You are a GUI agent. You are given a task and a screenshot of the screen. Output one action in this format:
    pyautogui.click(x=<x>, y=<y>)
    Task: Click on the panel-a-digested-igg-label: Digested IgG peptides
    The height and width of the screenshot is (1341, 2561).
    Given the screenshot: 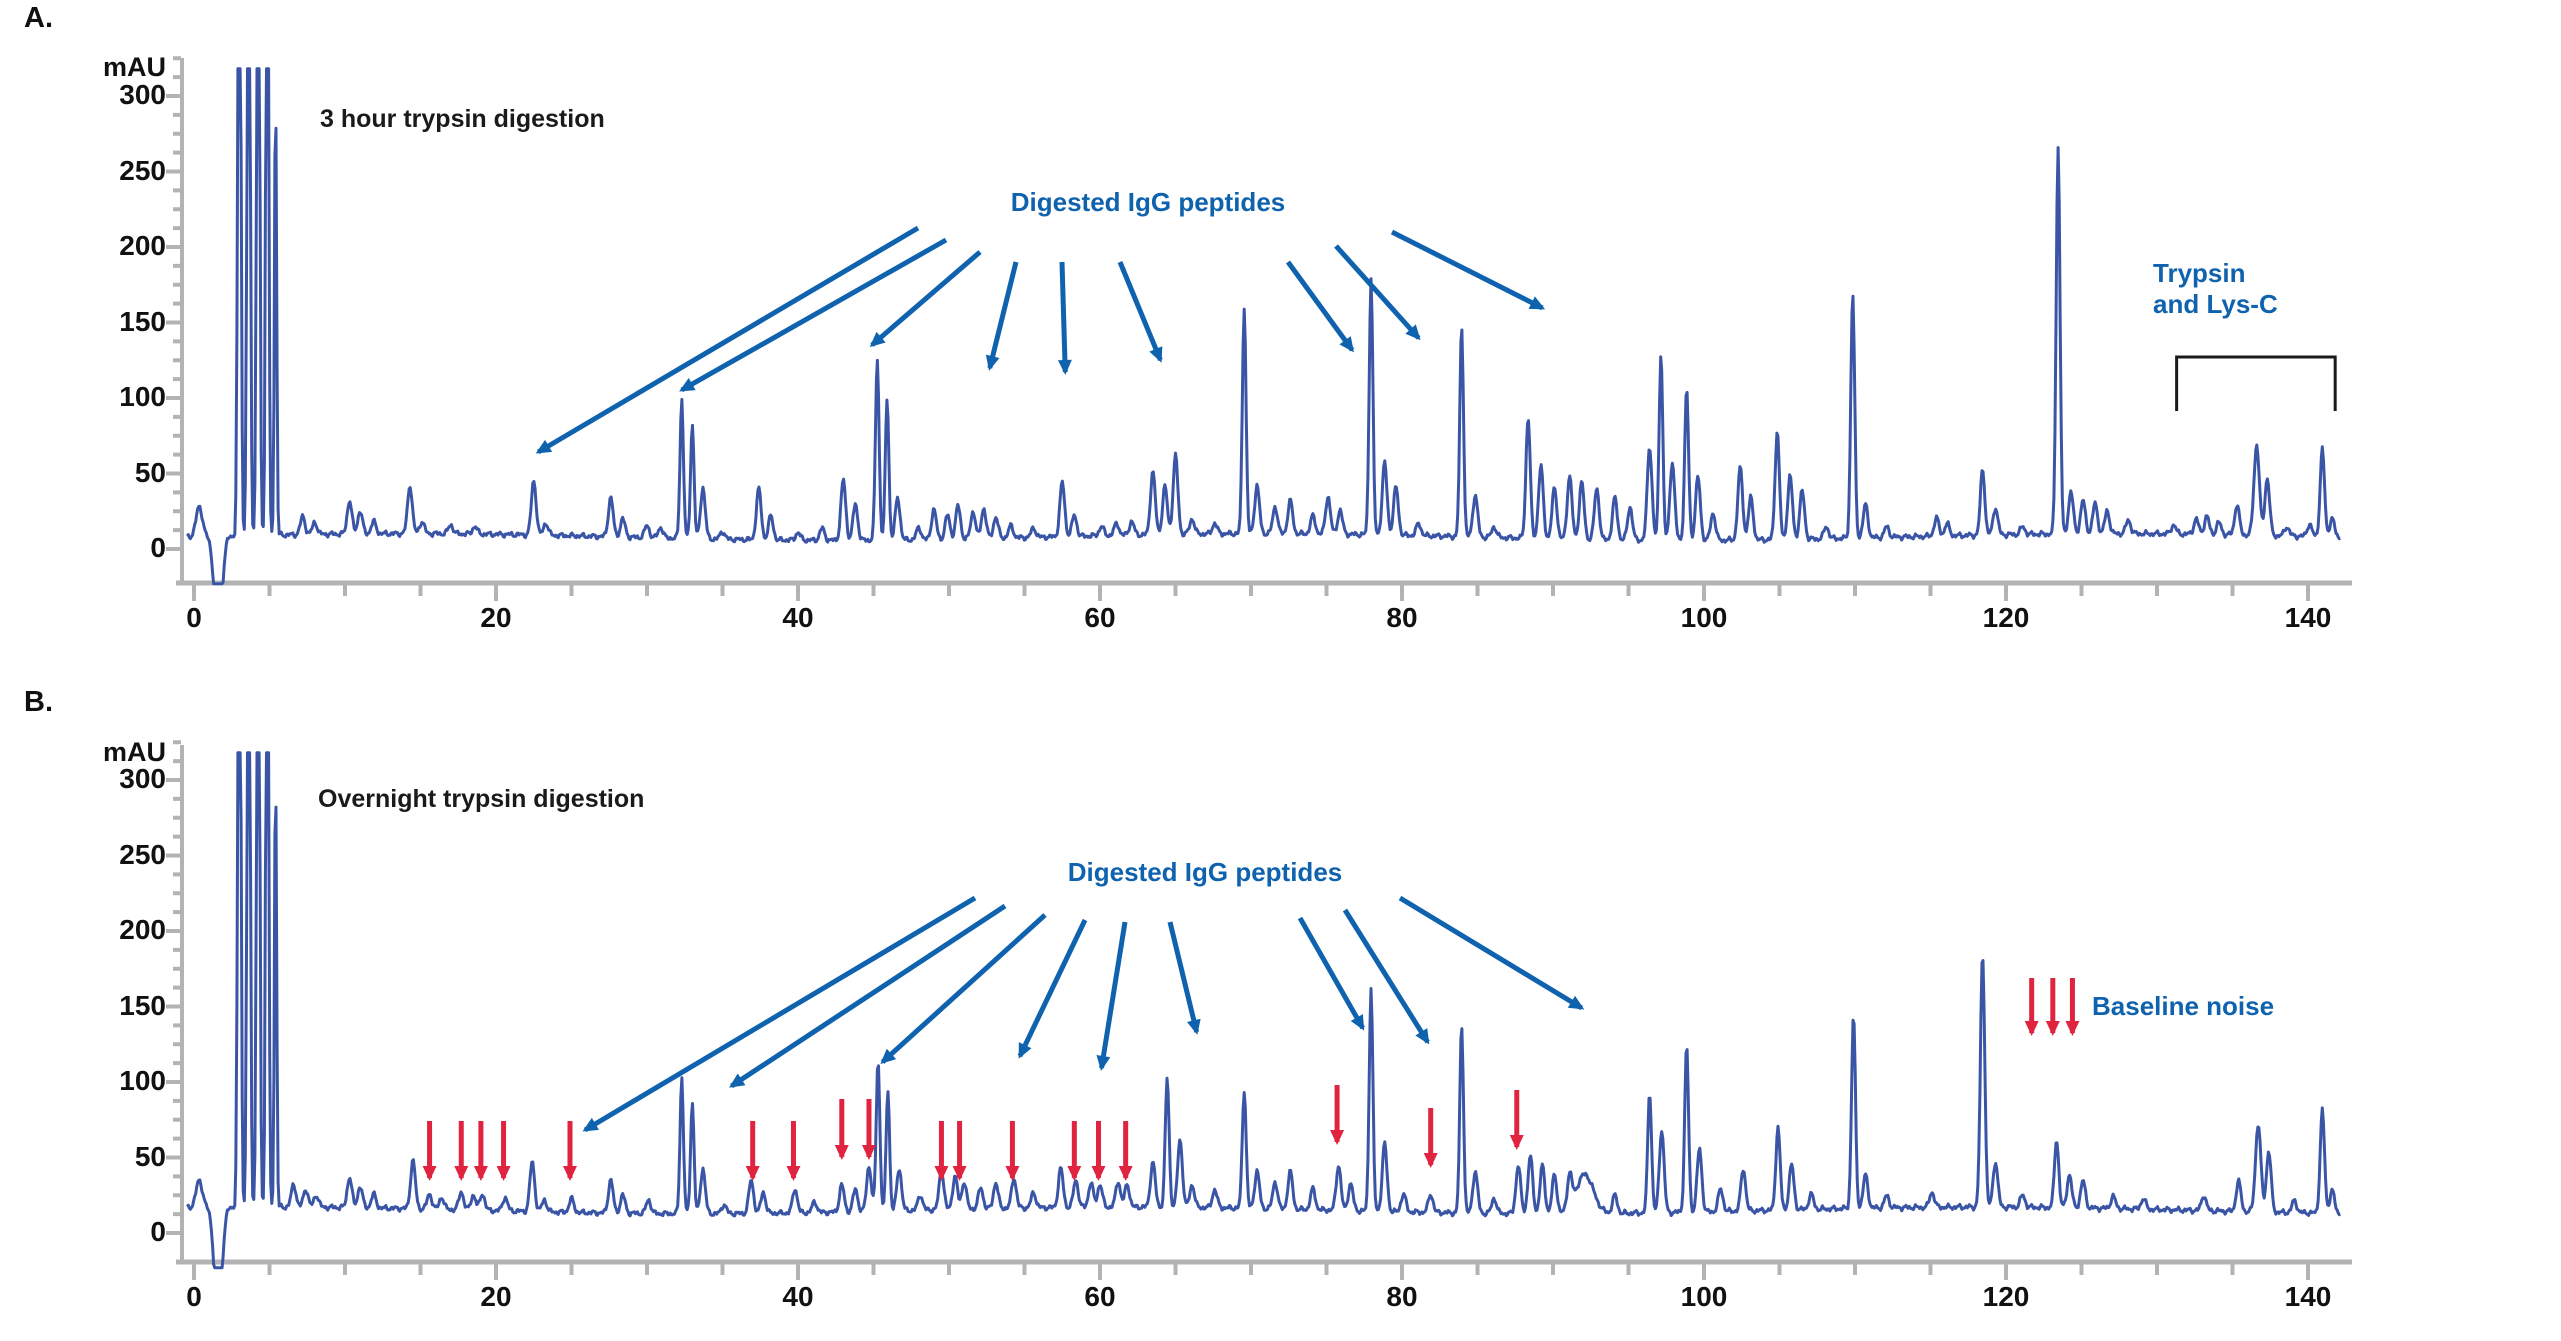 What is the action you would take?
    pyautogui.click(x=1148, y=202)
    